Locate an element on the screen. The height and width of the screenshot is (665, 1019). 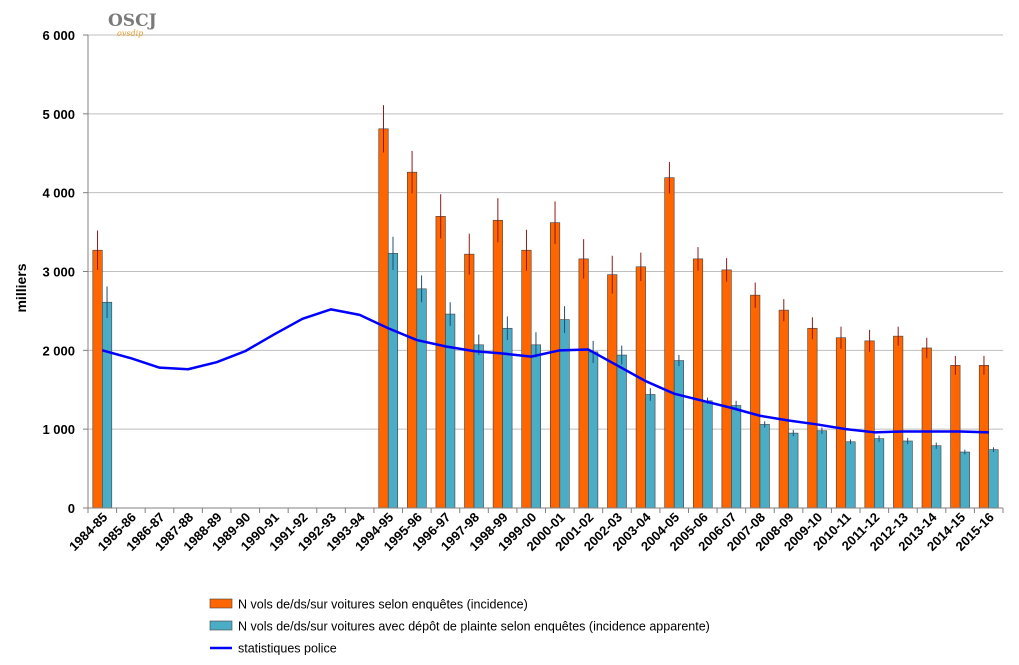
y-tick-label: 3 000 is located at coordinates (58, 272).